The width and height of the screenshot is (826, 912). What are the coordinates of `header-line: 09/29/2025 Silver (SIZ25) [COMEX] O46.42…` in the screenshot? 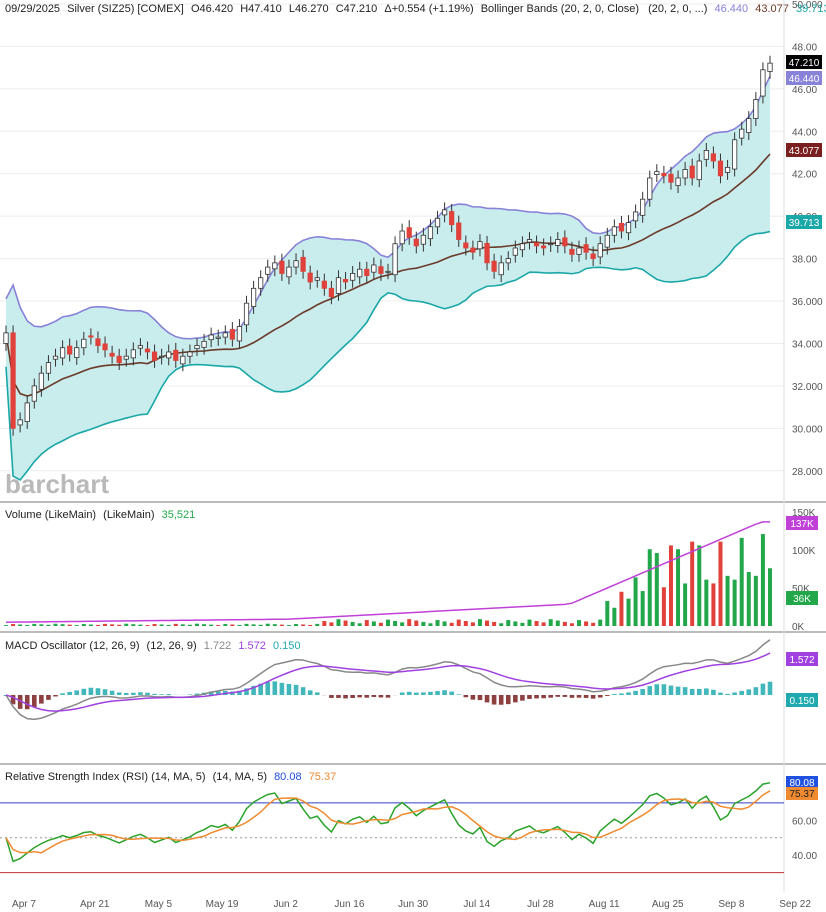 It's located at (415, 9).